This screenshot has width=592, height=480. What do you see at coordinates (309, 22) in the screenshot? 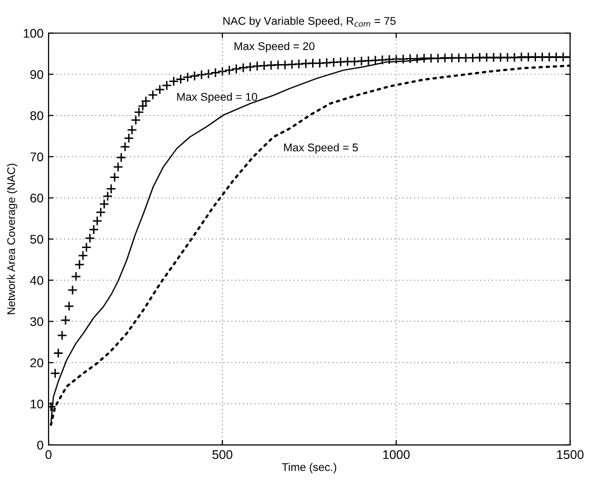
I see `chart-title: NAC by Variable Speed, R$_{com}$ = 75` at bounding box center [309, 22].